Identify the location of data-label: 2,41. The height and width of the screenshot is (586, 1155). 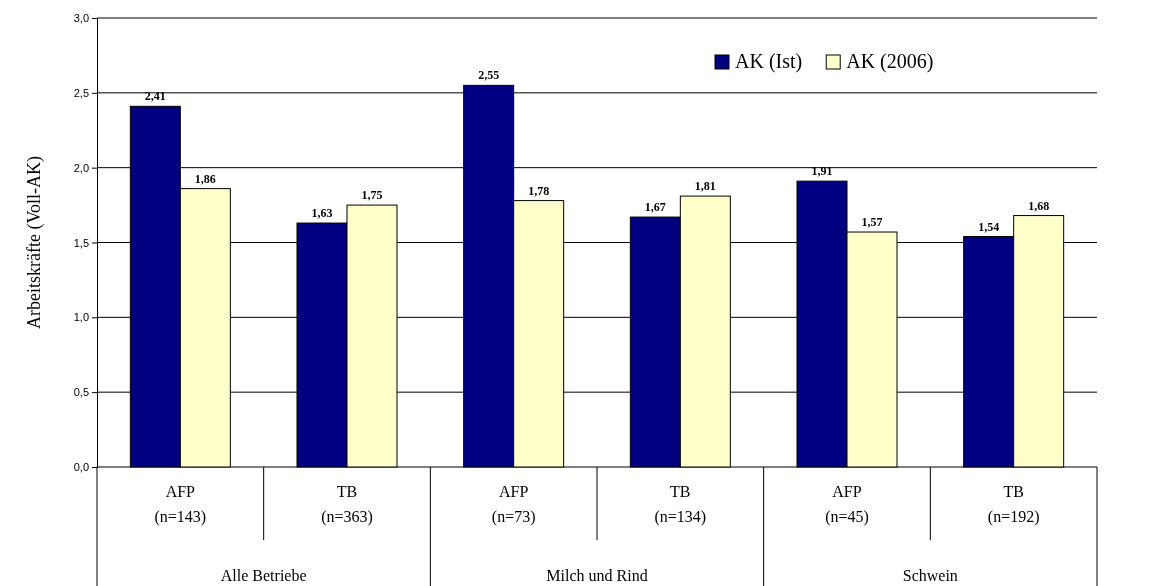
(155, 96).